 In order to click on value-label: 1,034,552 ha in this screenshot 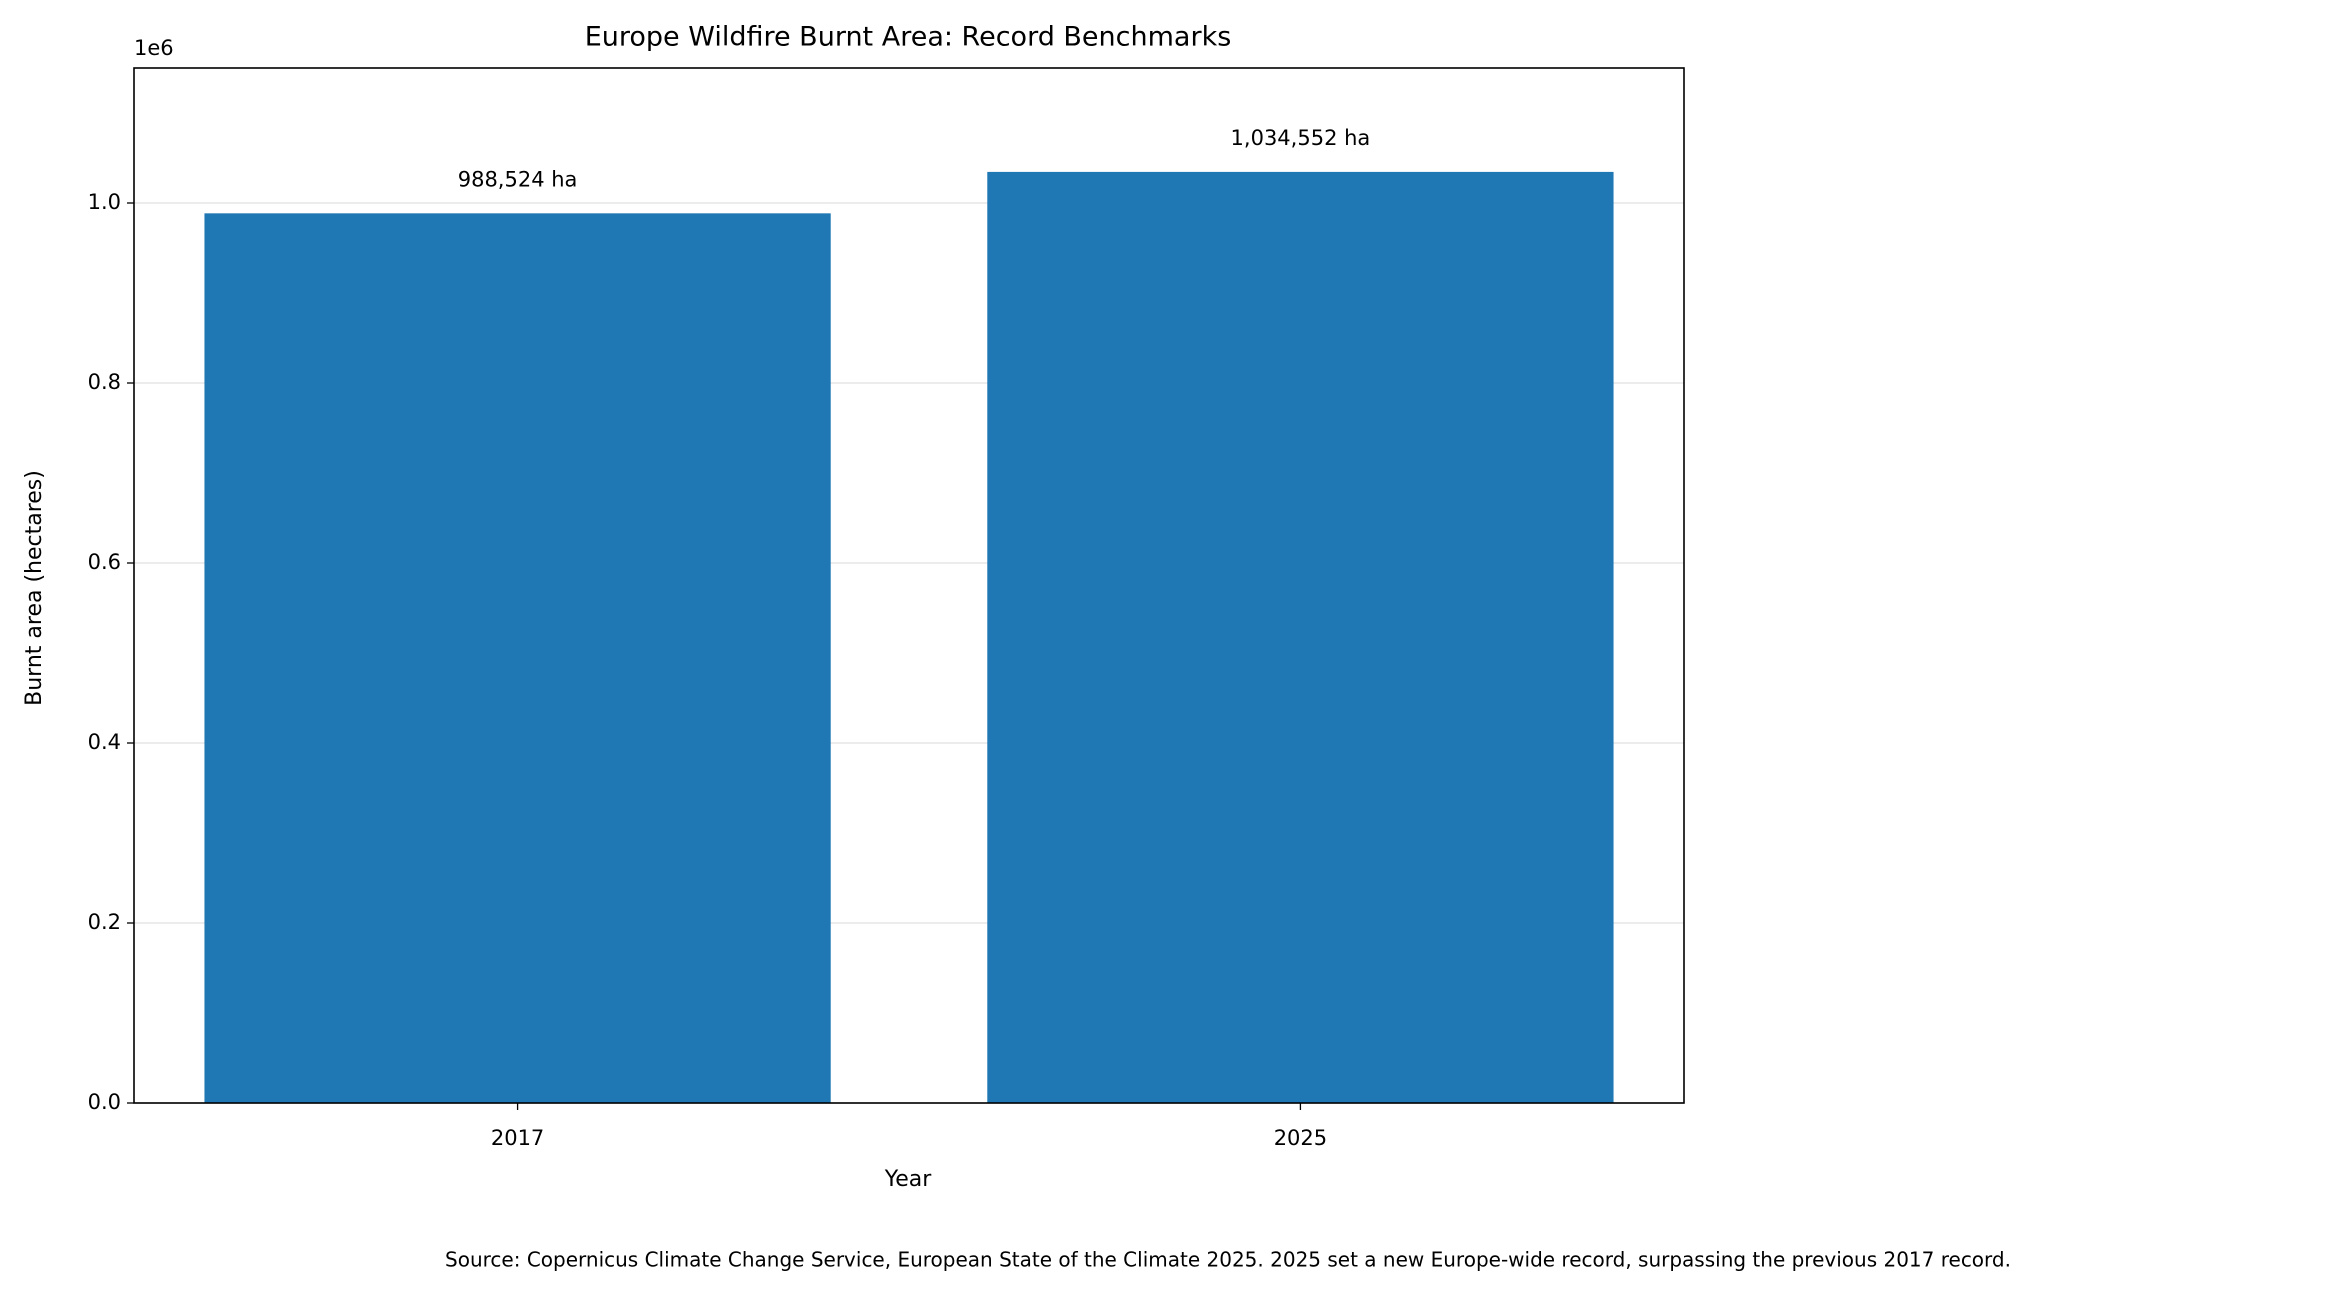, I will do `click(1301, 138)`.